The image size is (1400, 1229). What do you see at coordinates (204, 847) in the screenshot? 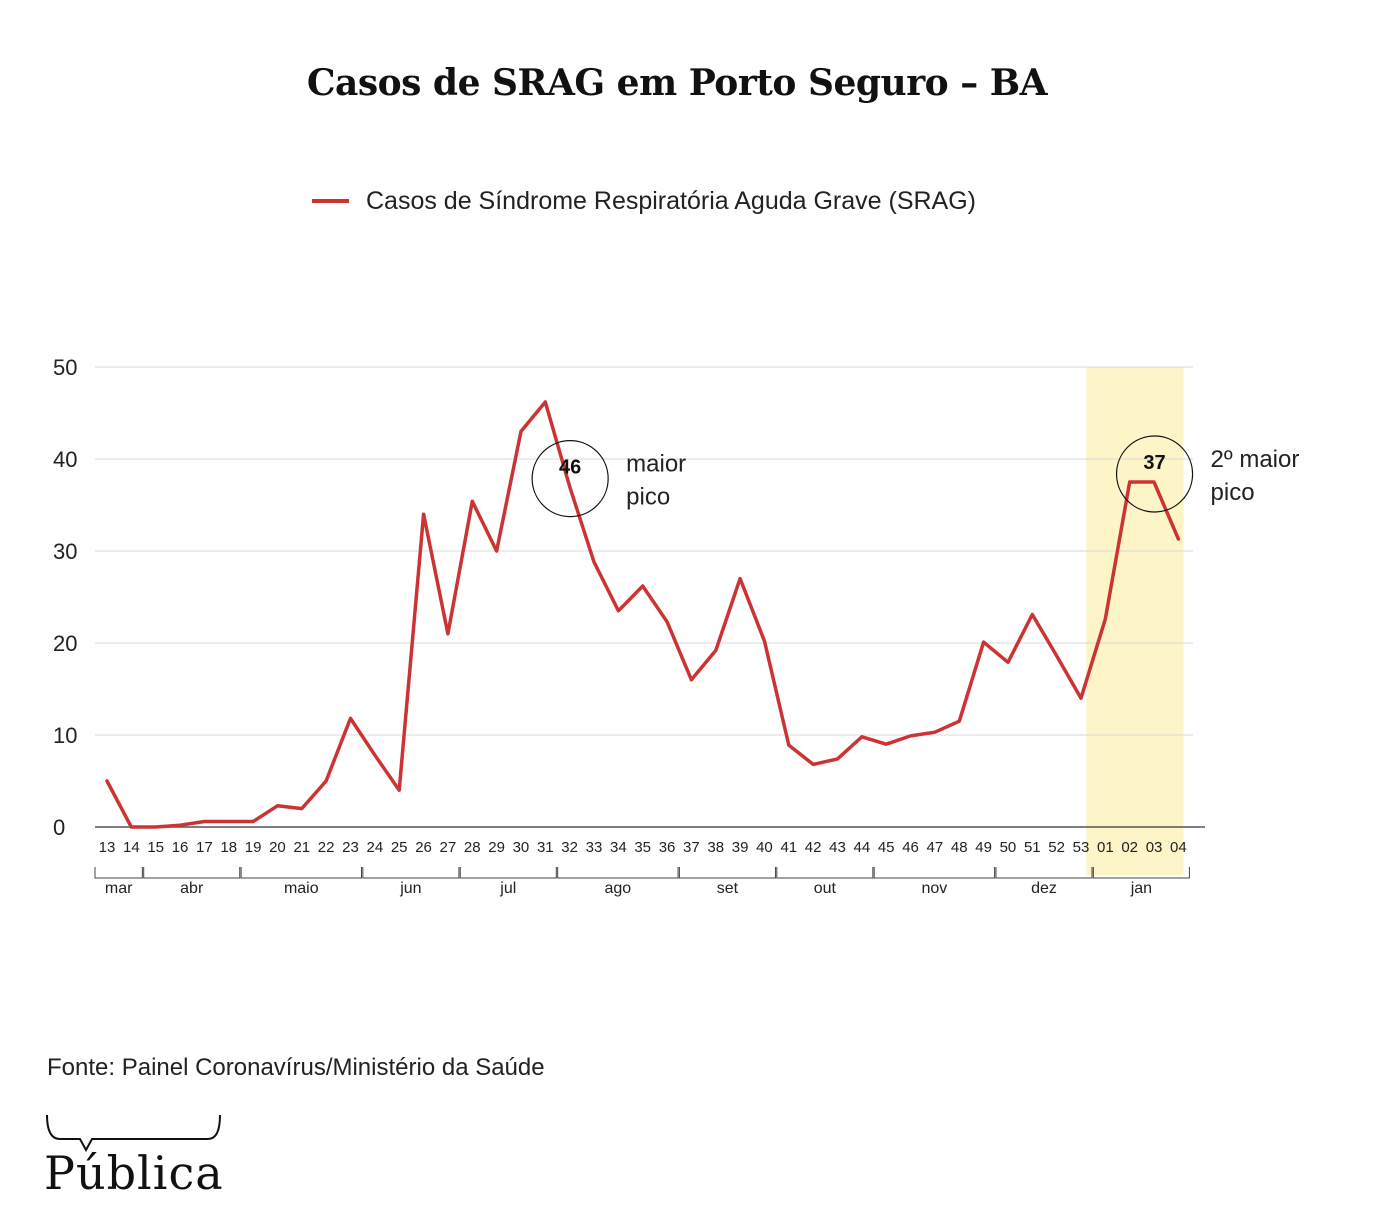
I see `x-tick-label: 17` at bounding box center [204, 847].